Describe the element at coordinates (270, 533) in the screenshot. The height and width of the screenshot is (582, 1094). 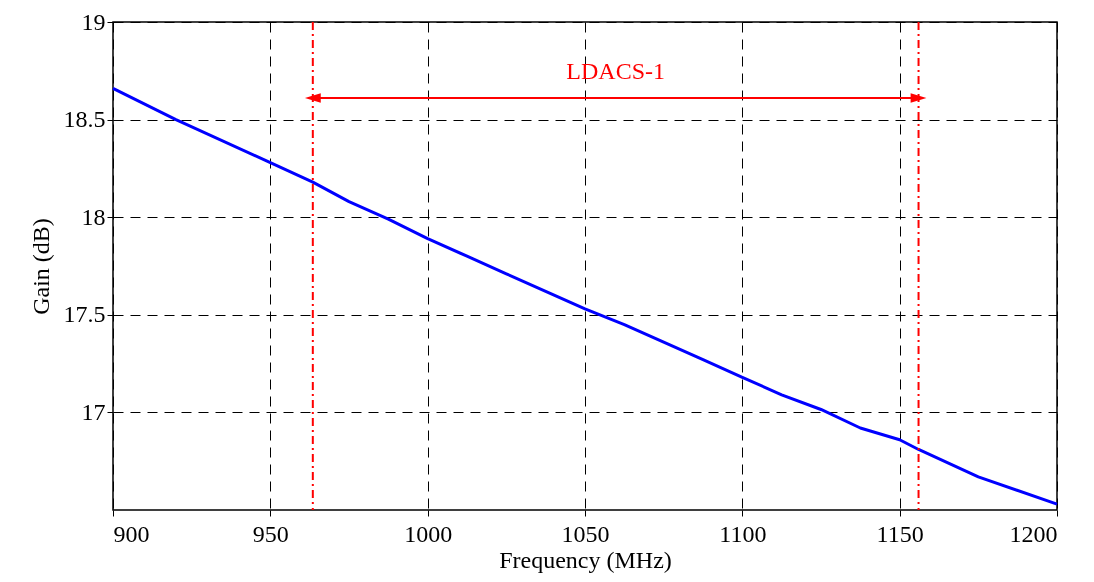
I see `x-tick-label: 950` at that location.